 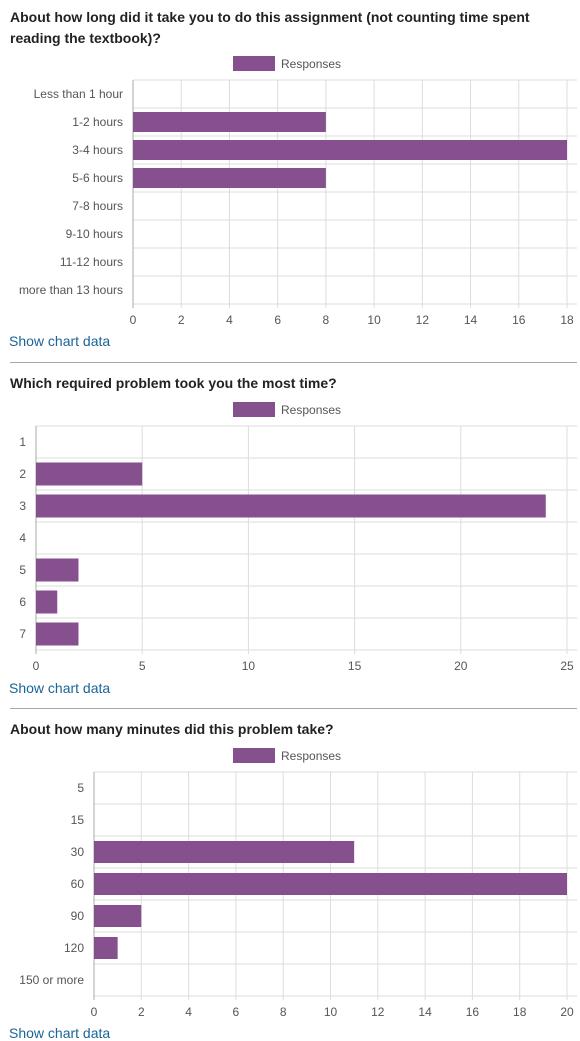 What do you see at coordinates (78, 884) in the screenshot?
I see `chart-3-category-label: 60` at bounding box center [78, 884].